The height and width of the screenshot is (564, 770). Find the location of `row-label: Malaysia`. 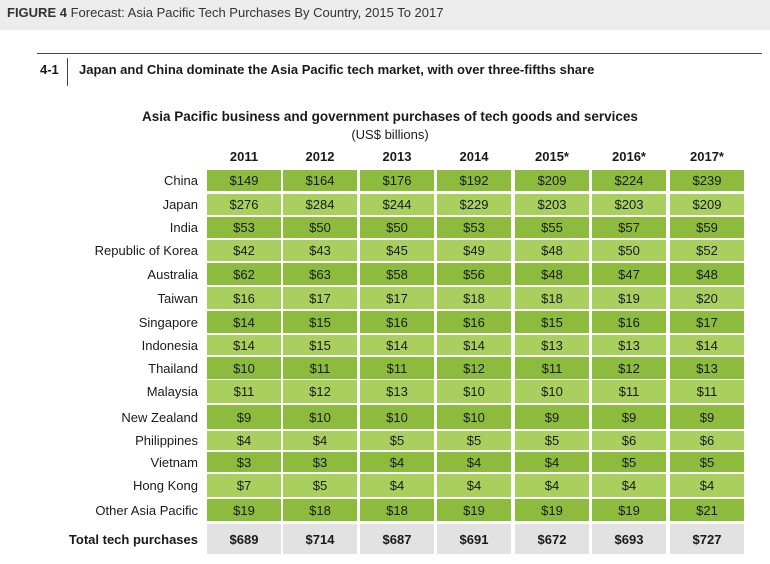

row-label: Malaysia is located at coordinates (172, 391).